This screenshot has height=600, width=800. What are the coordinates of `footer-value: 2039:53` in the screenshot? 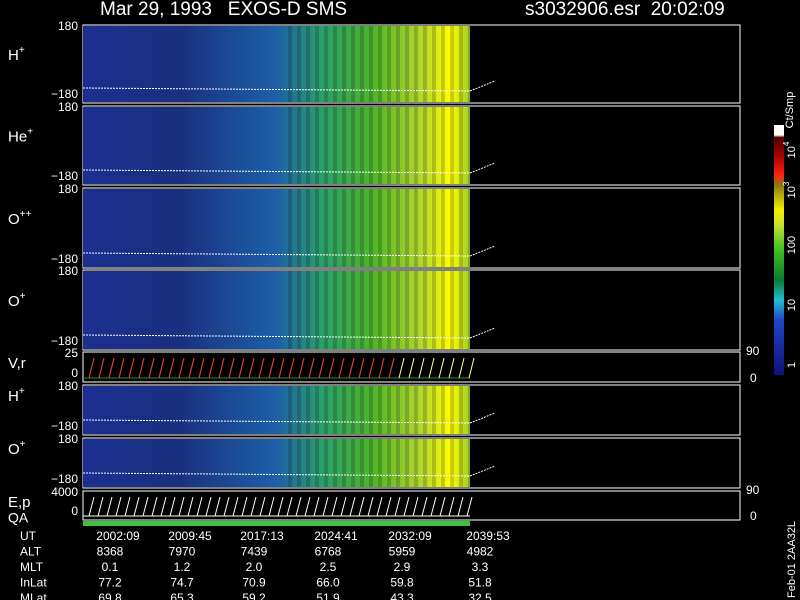 It's located at (488, 536).